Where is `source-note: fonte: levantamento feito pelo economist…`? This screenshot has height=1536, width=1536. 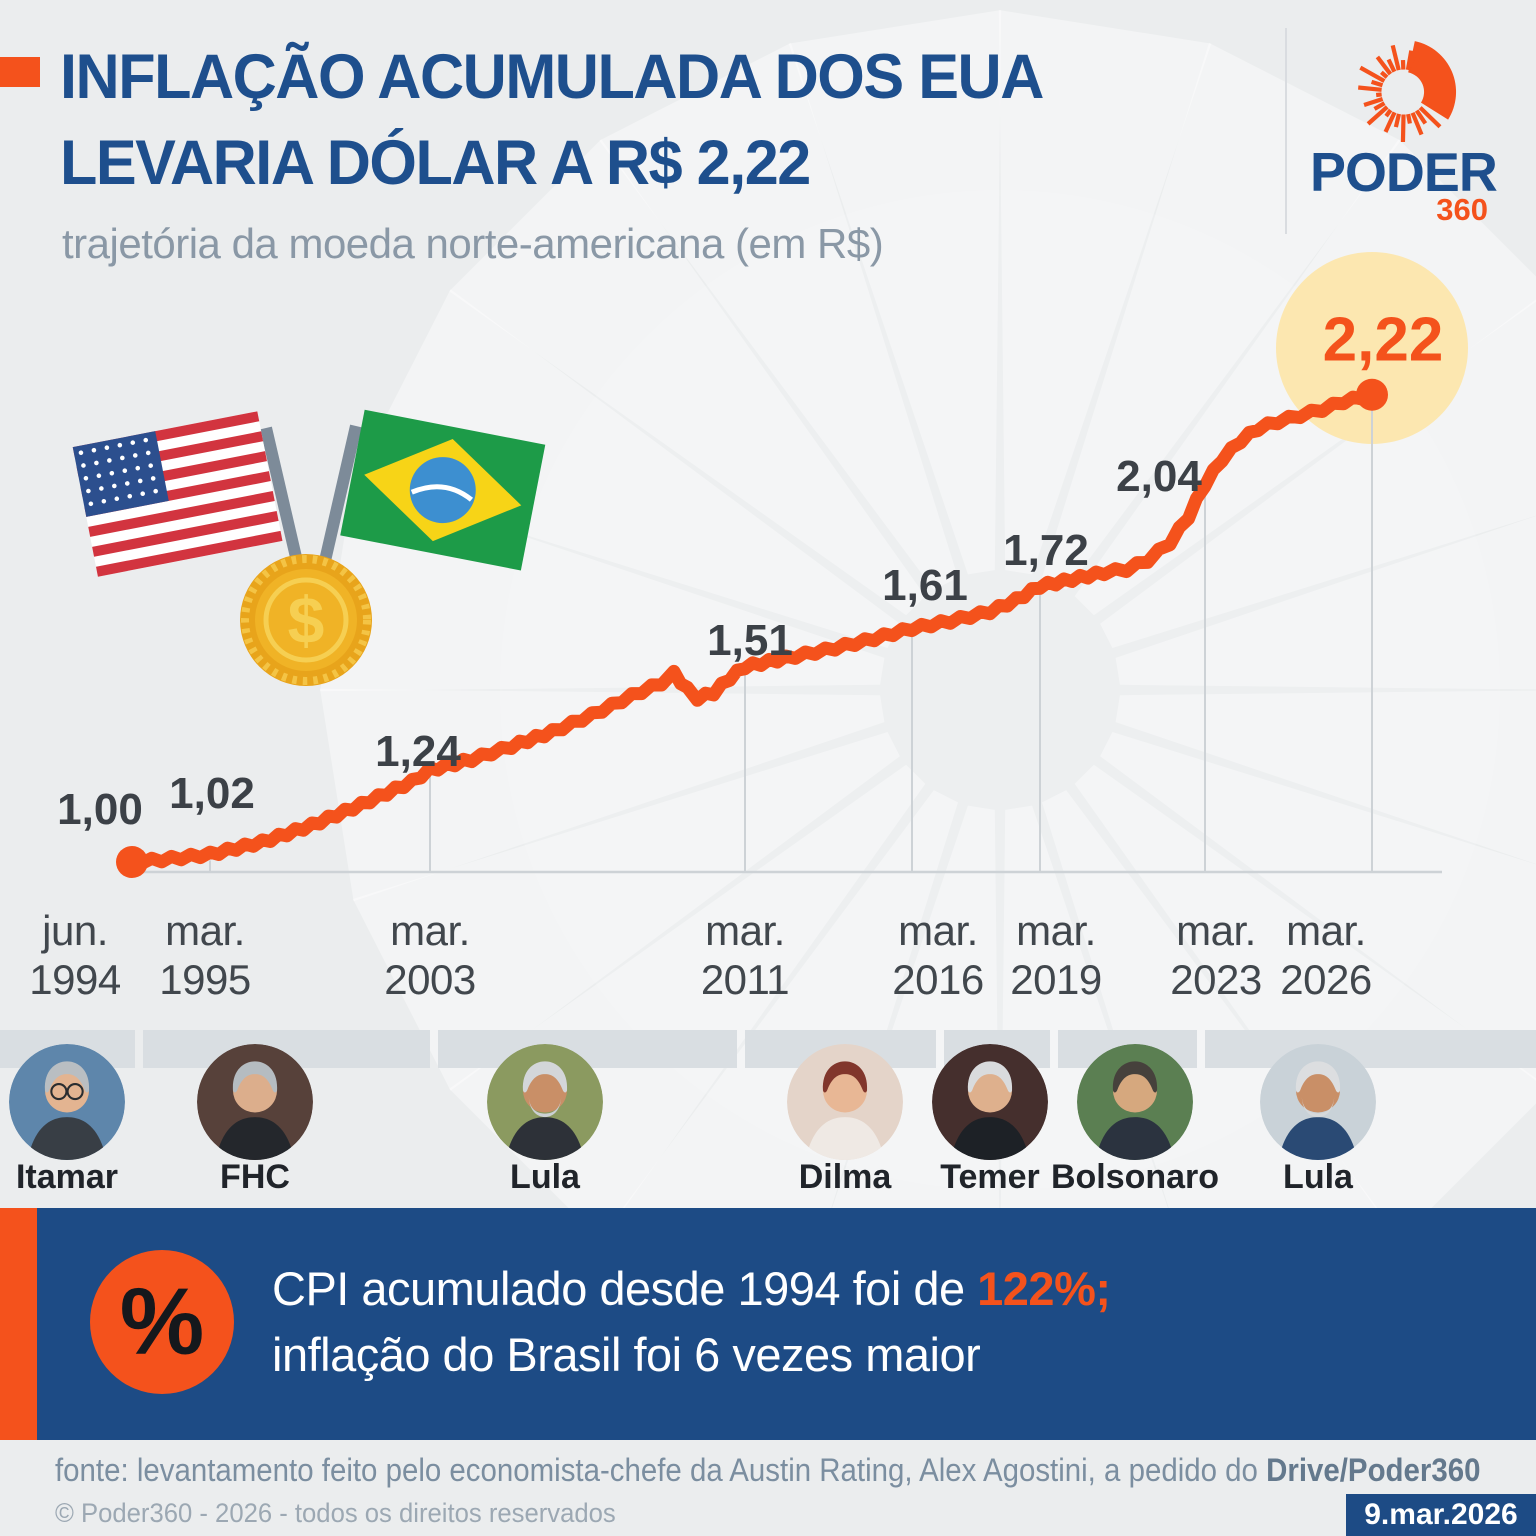
source-note: fonte: levantamento feito pelo economist… is located at coordinates (768, 1470).